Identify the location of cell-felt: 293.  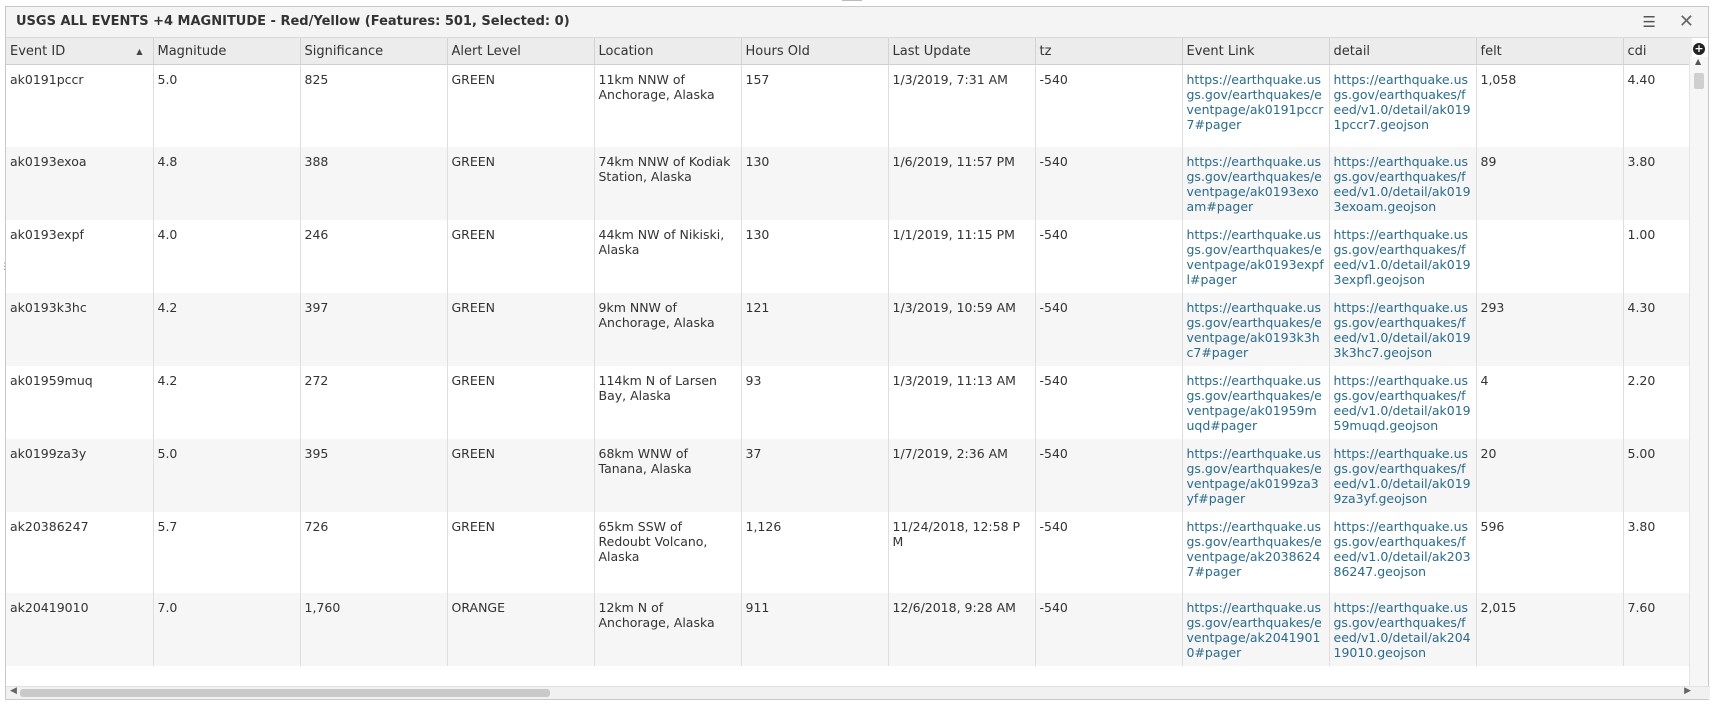
(1550, 329).